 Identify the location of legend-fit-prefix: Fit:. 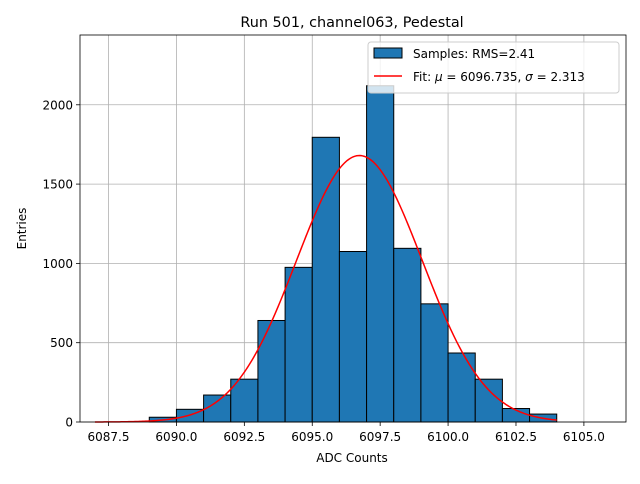
(424, 77).